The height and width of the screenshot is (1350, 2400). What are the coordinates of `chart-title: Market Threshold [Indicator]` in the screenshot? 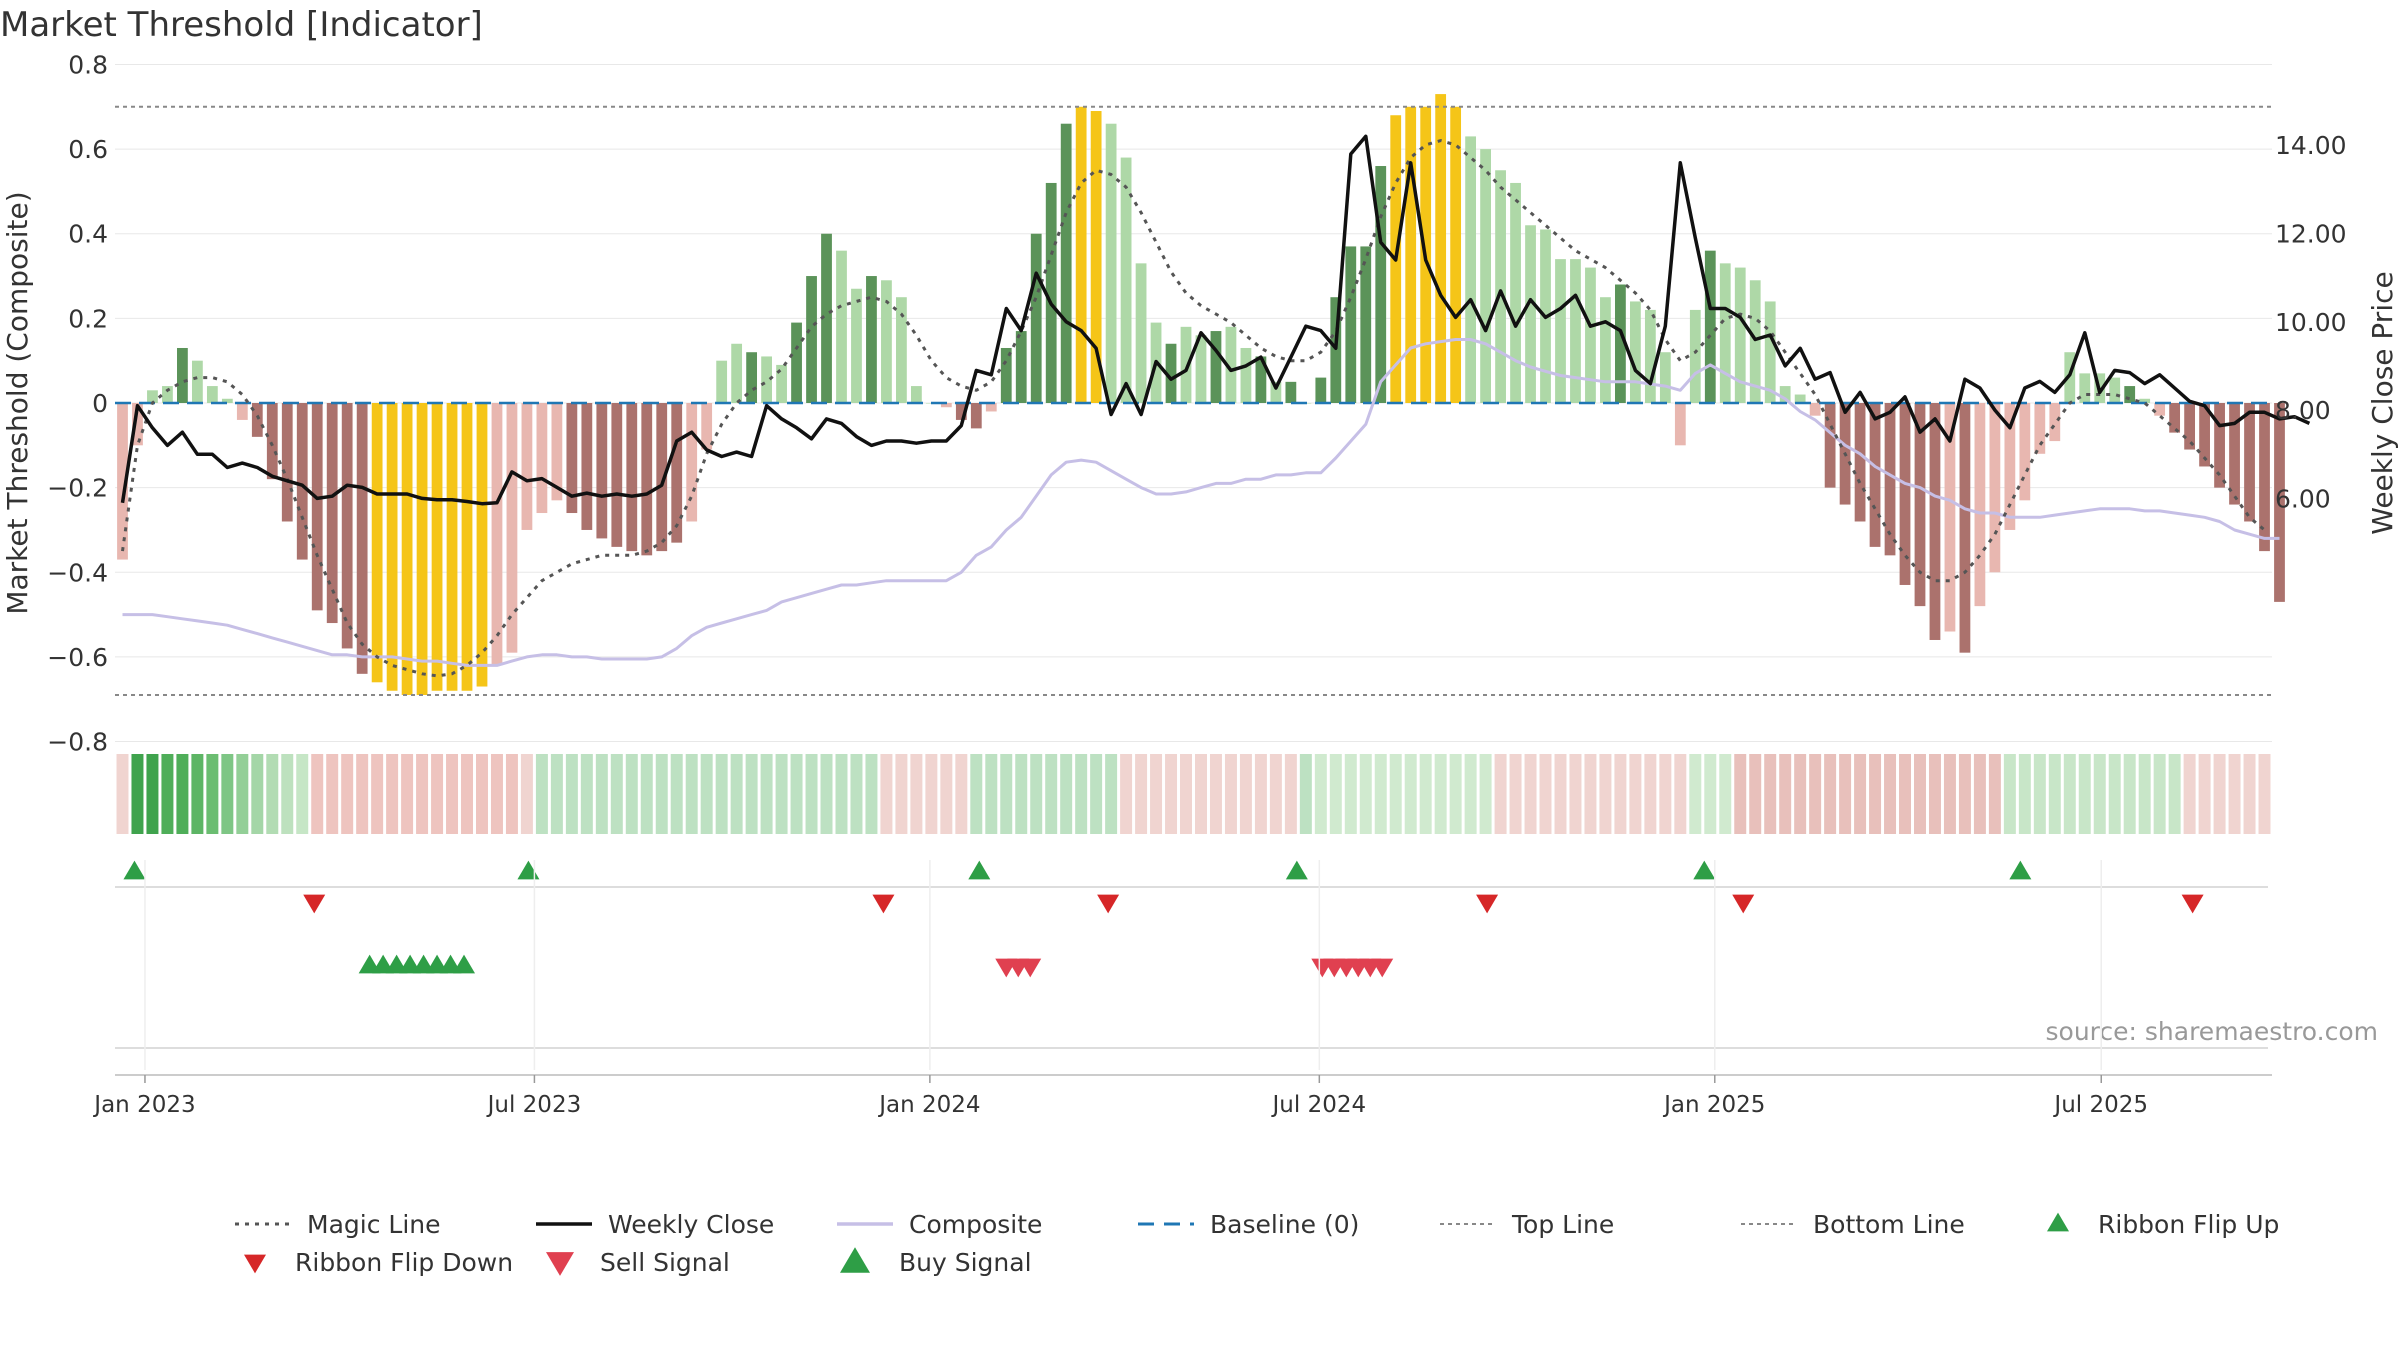 It's located at (241, 25).